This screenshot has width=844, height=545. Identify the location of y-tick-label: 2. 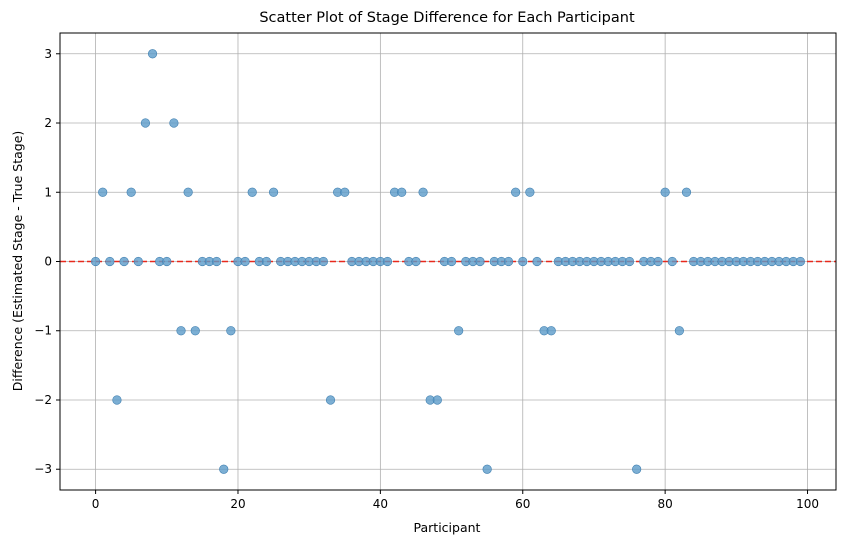
(48, 123).